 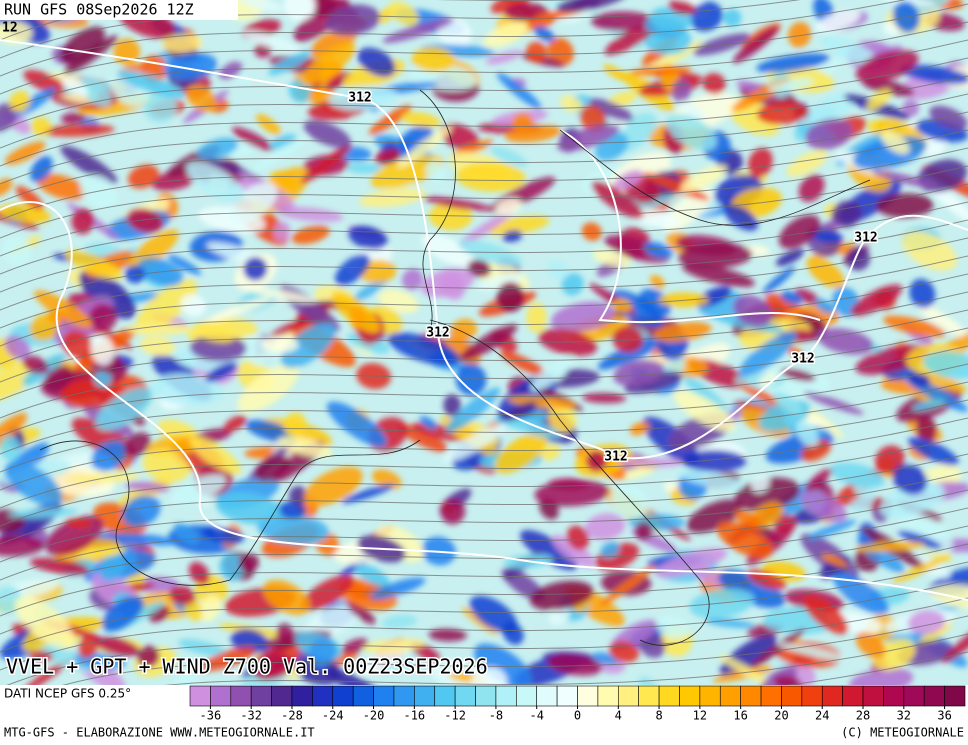 I want to click on contour, so click(x=690, y=226).